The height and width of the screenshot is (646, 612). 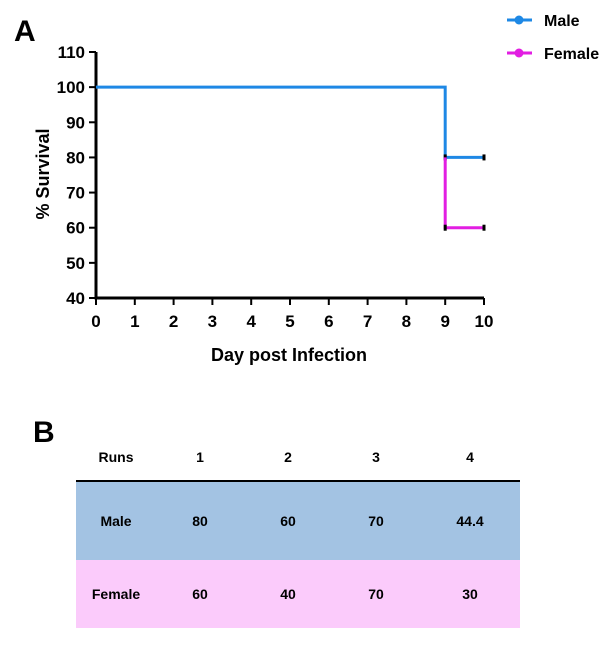 I want to click on table-row-label: Male, so click(x=116, y=521).